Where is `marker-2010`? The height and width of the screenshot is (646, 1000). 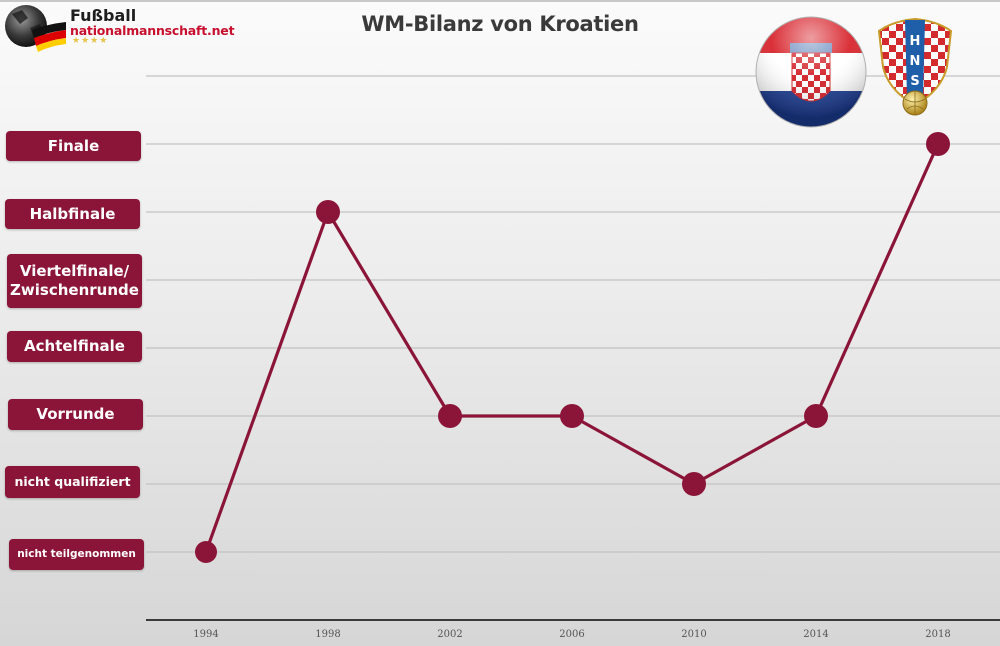 marker-2010 is located at coordinates (694, 484).